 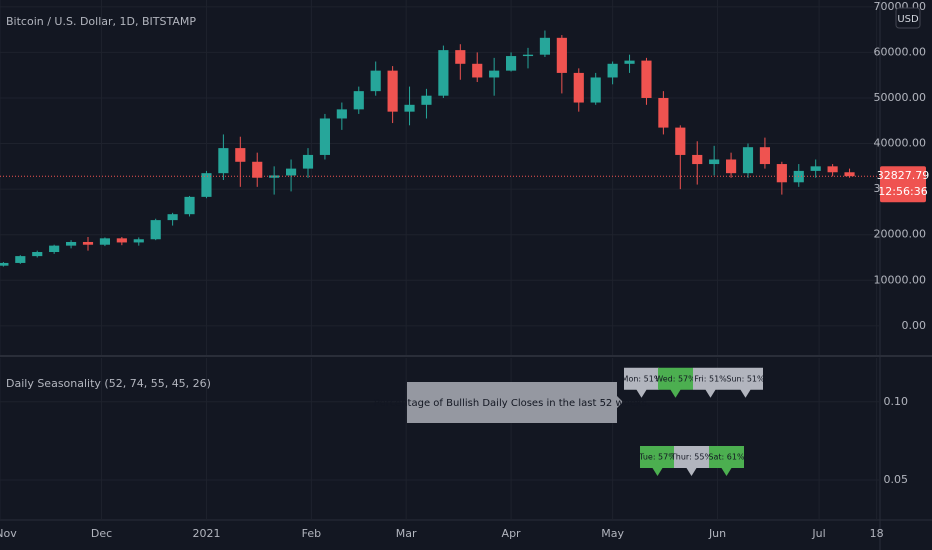 I want to click on last-price-box, so click(x=903, y=184).